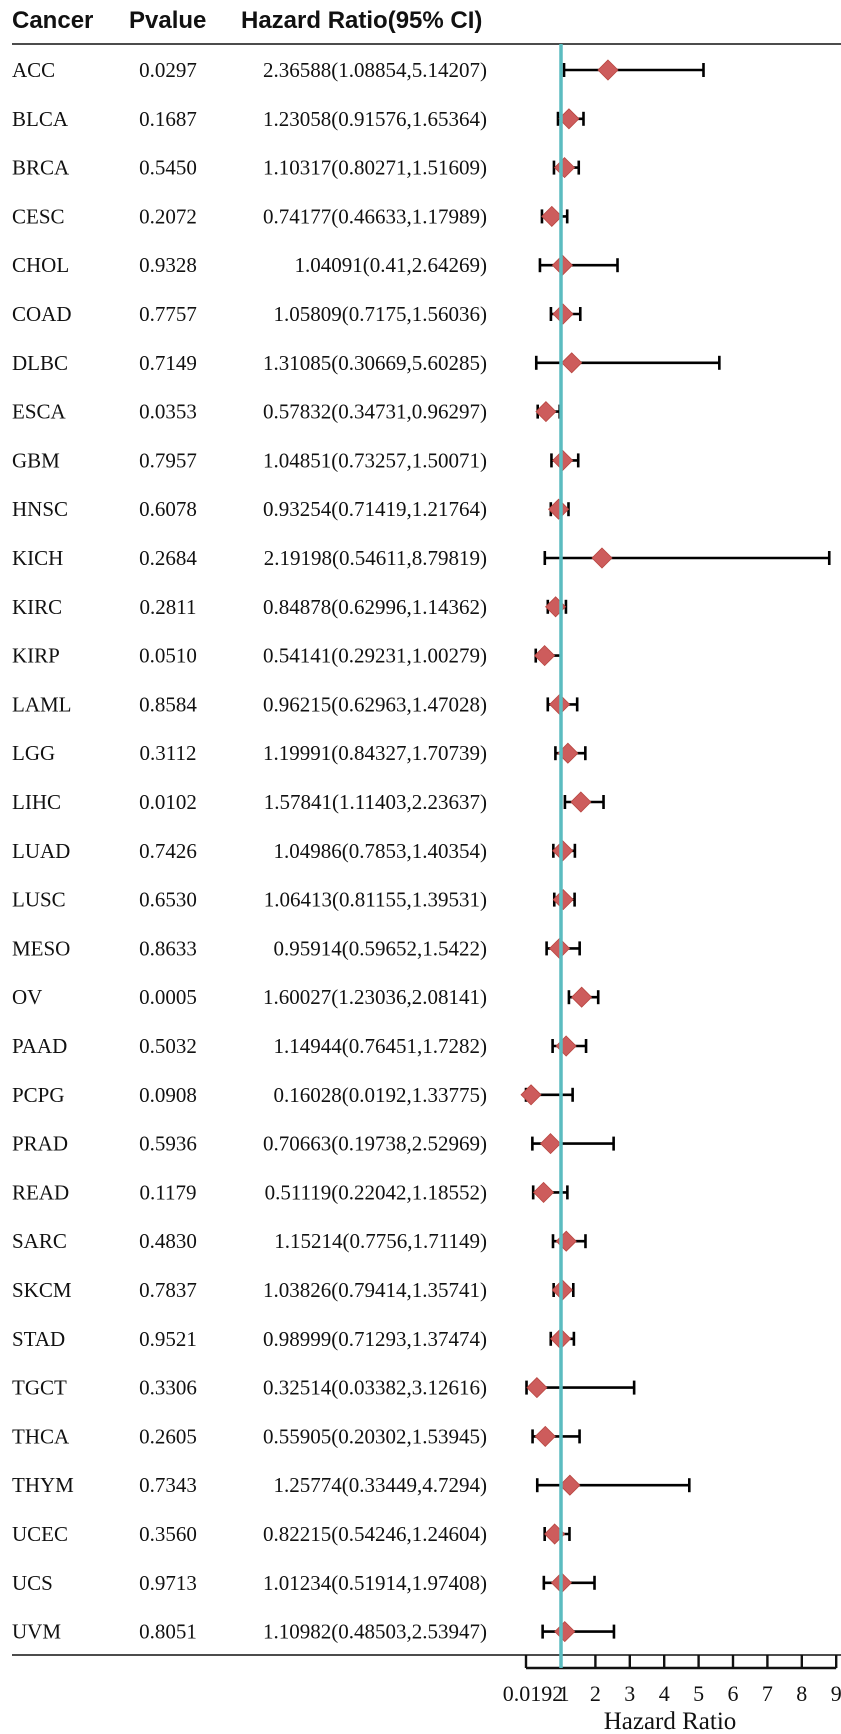  Describe the element at coordinates (32, 1583) in the screenshot. I see `cancer-label: UCS` at that location.